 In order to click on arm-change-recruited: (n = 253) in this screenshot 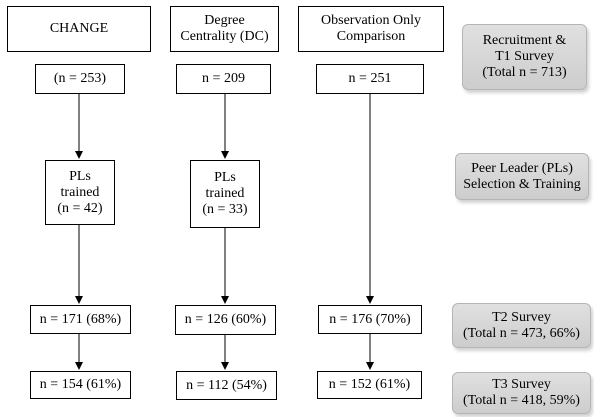, I will do `click(80, 79)`.